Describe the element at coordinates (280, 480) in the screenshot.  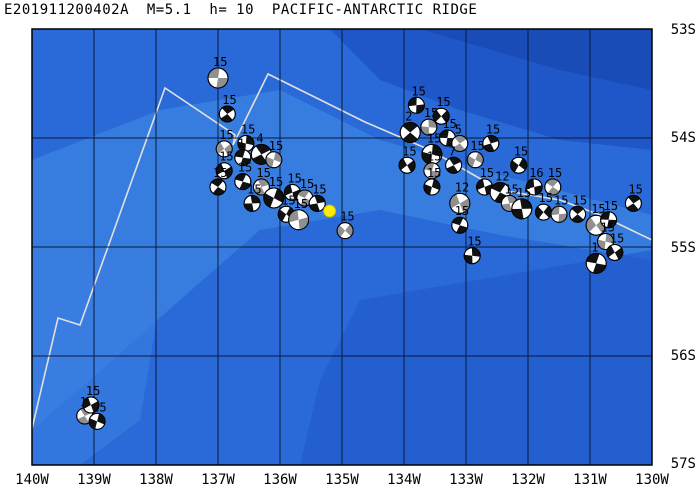
I see `lon-label-136w: 136W` at that location.